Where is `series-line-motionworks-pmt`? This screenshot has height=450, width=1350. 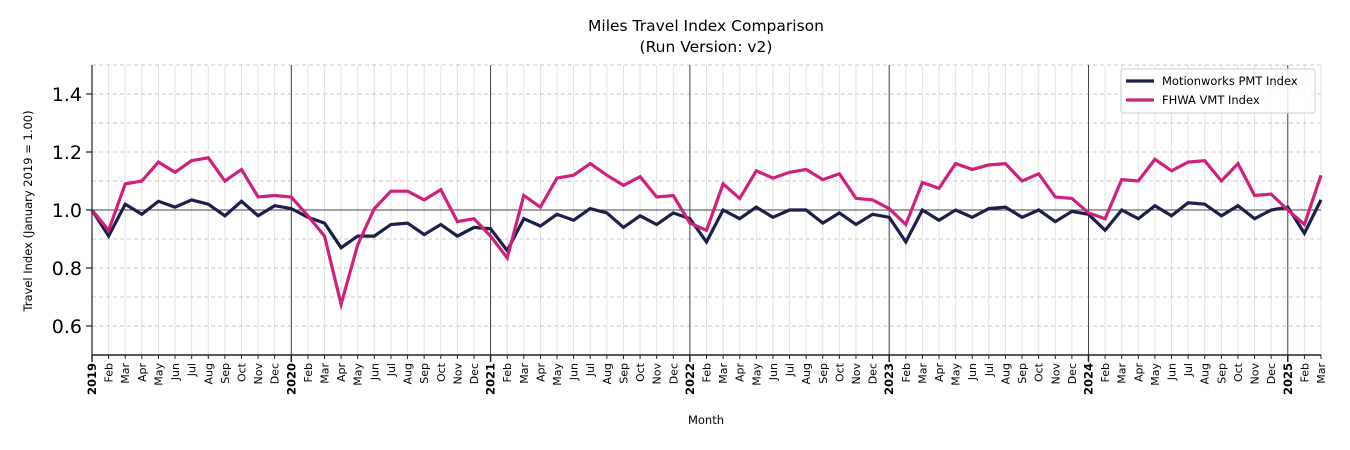
series-line-motionworks-pmt is located at coordinates (706, 226).